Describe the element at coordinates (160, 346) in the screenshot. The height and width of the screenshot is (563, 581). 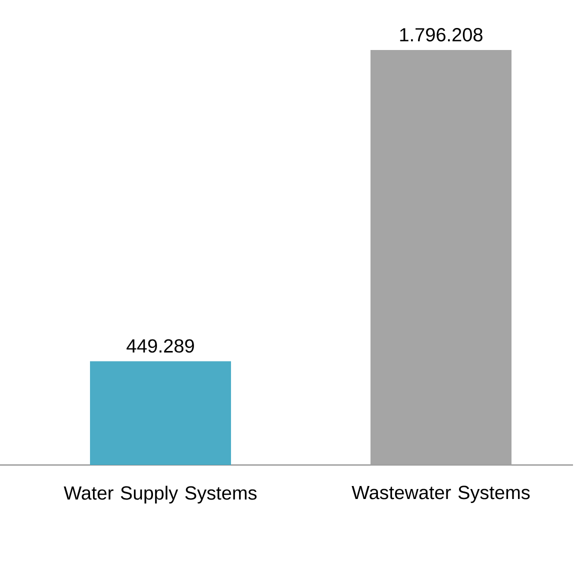
I see `data-label: 449.289` at that location.